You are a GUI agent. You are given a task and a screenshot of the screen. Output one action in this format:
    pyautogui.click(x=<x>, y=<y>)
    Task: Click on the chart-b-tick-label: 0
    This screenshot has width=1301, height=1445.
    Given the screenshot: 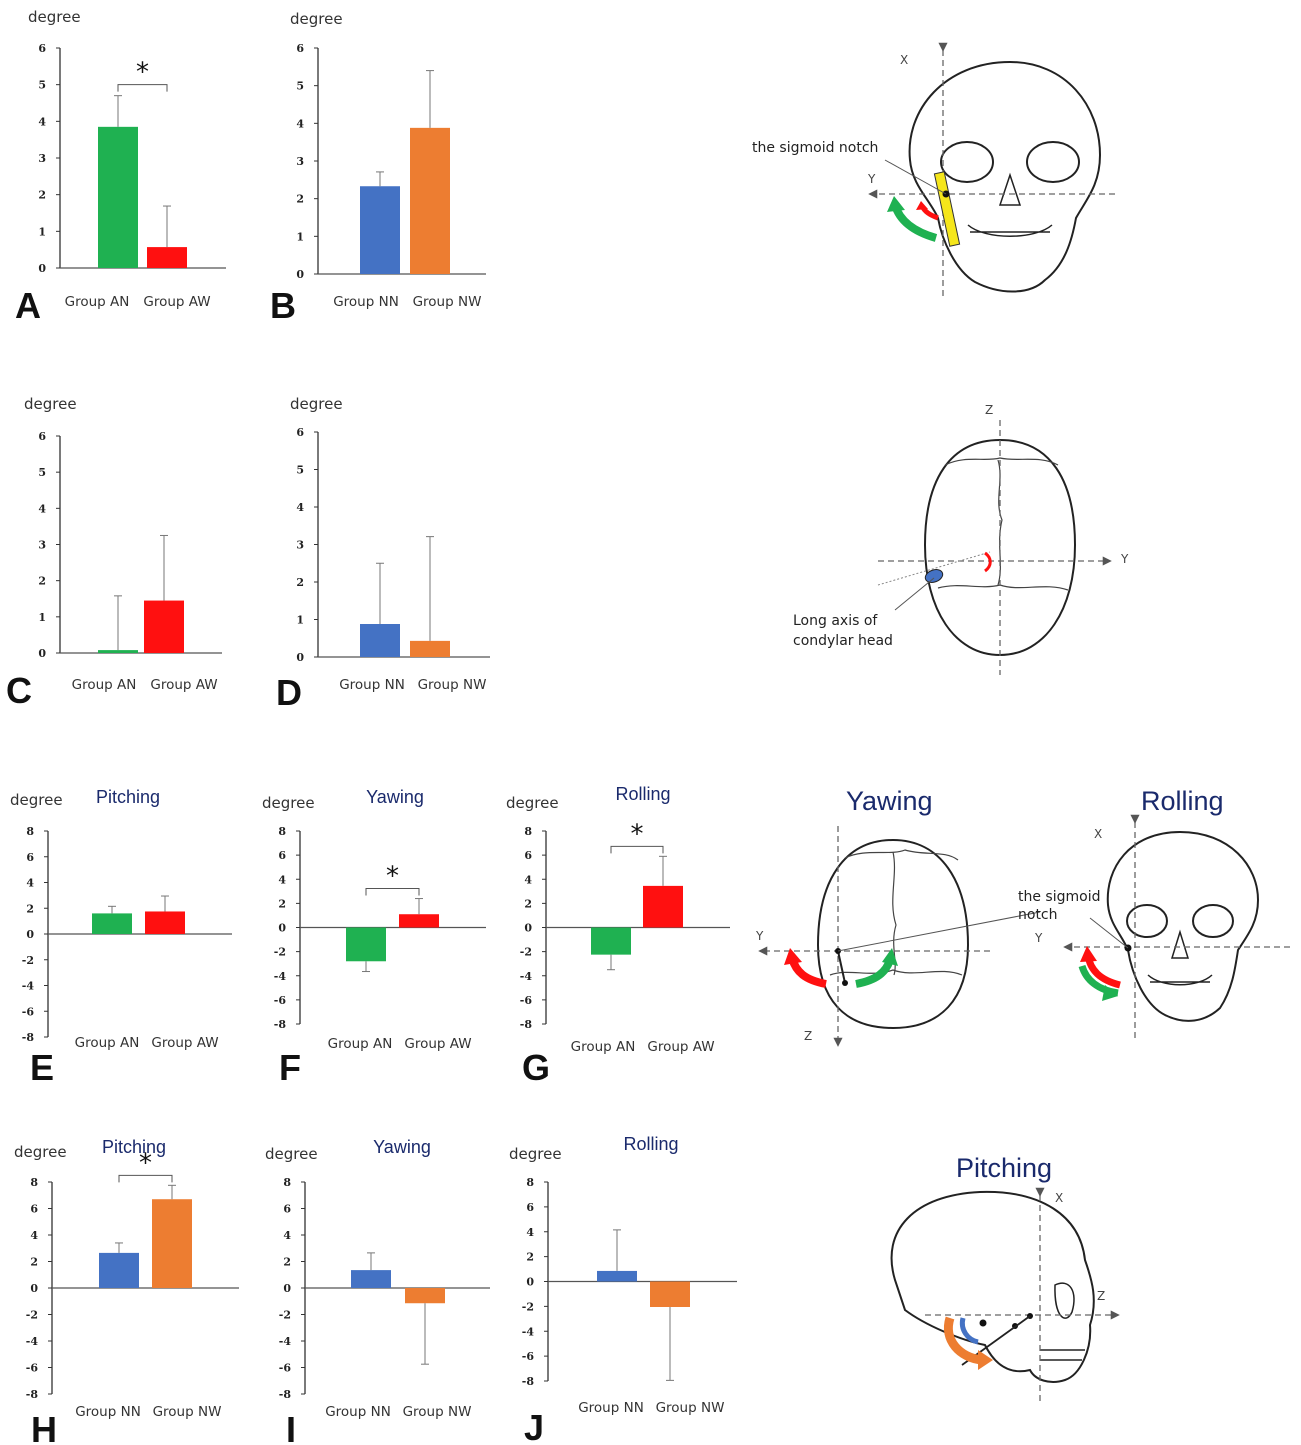 What is the action you would take?
    pyautogui.click(x=300, y=274)
    